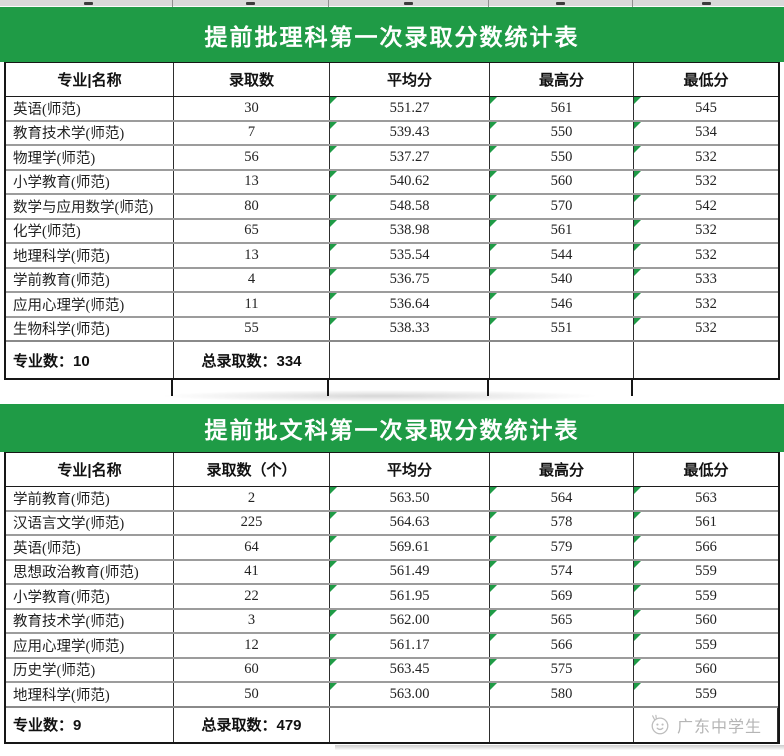 The height and width of the screenshot is (756, 784). I want to click on admitted-count-cell: 3, so click(252, 620).